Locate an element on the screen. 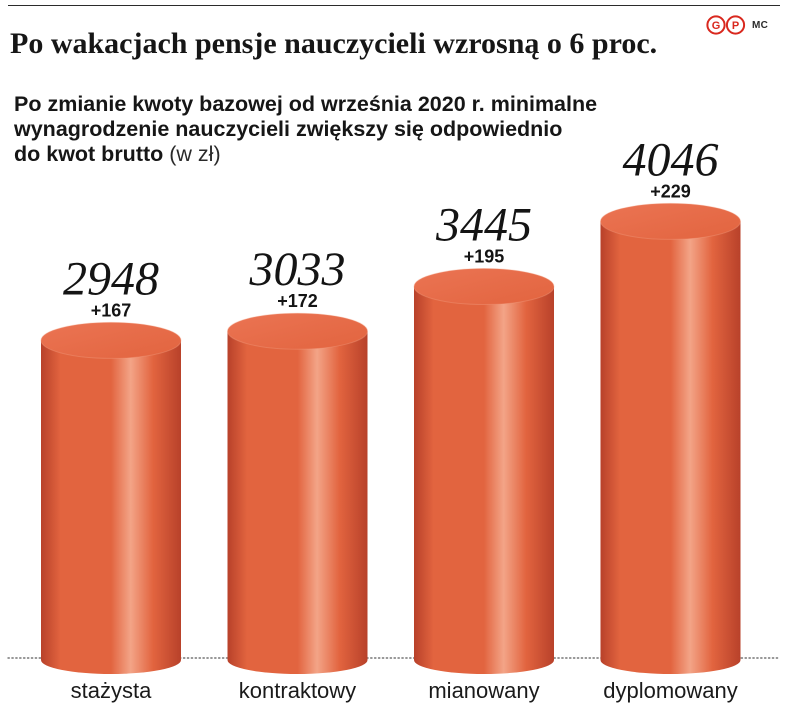 This screenshot has height=719, width=788. bar-dyplomowany: 4046+229 dyplomowany is located at coordinates (670, 418).